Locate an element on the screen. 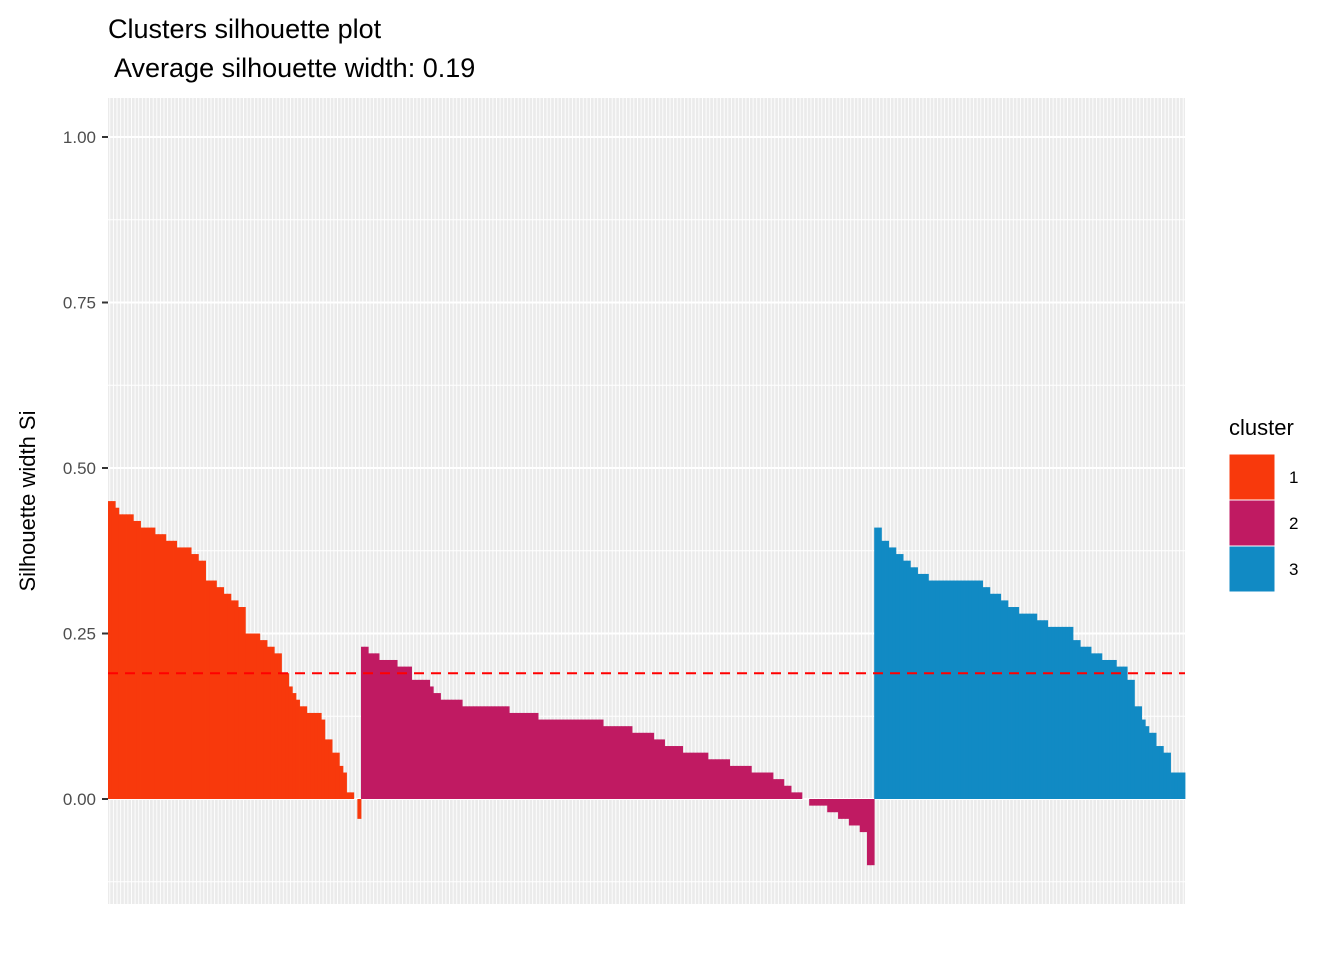 Image resolution: width=1344 pixels, height=960 pixels. y-axis: 0.00 0.25 0.50 0.75 1.00 is located at coordinates (85, 468).